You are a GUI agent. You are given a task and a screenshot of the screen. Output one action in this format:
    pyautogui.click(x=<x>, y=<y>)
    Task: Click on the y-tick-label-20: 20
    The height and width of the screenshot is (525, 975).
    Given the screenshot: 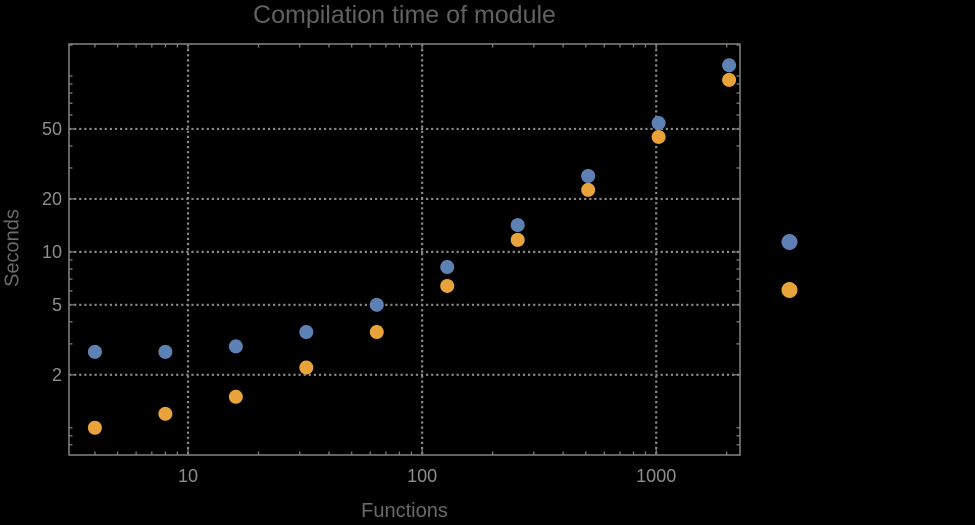 What is the action you would take?
    pyautogui.click(x=51, y=198)
    